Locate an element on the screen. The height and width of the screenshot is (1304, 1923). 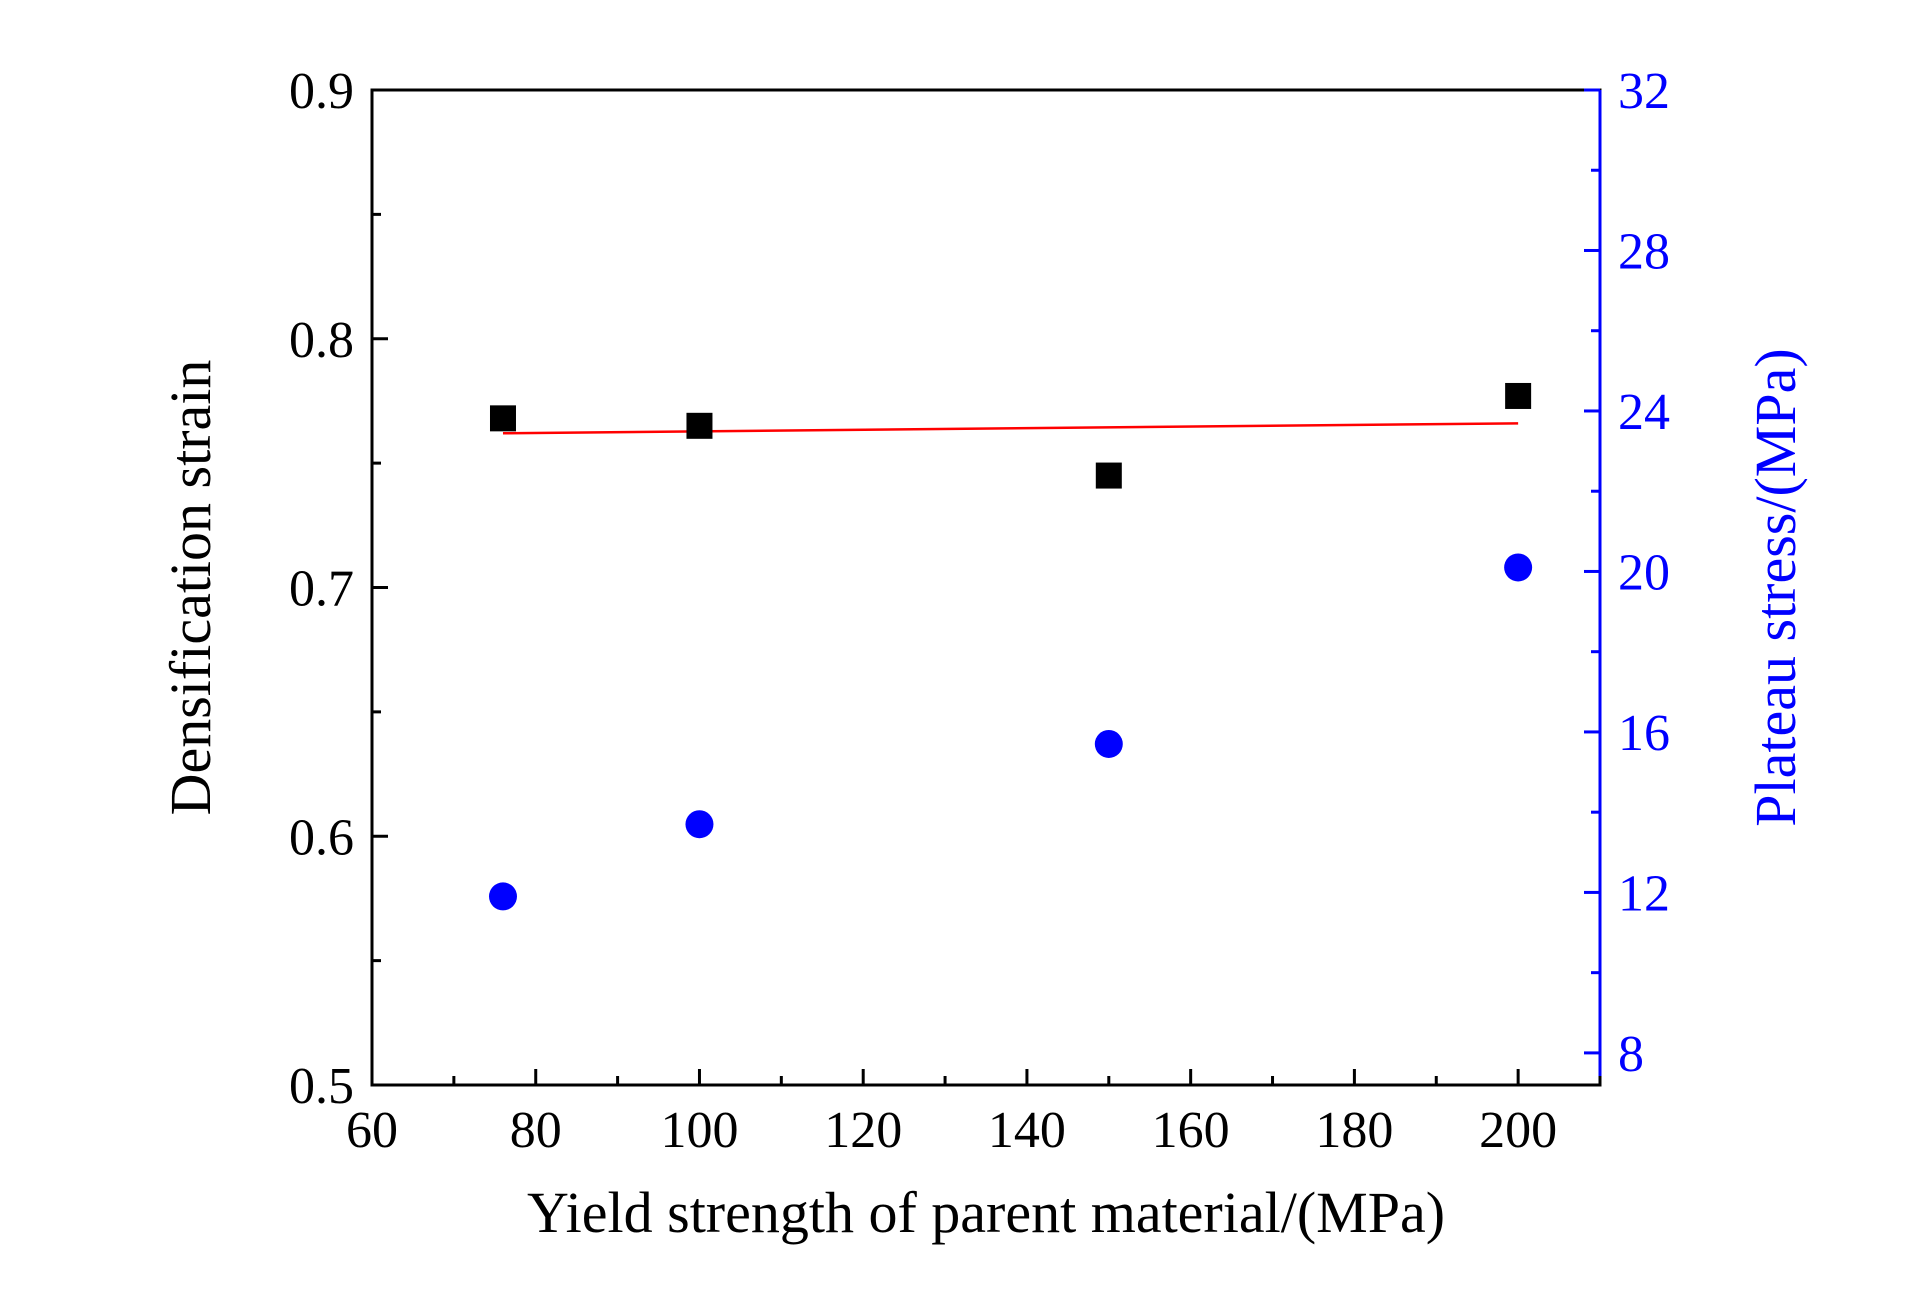
fit-line is located at coordinates (1010, 428).